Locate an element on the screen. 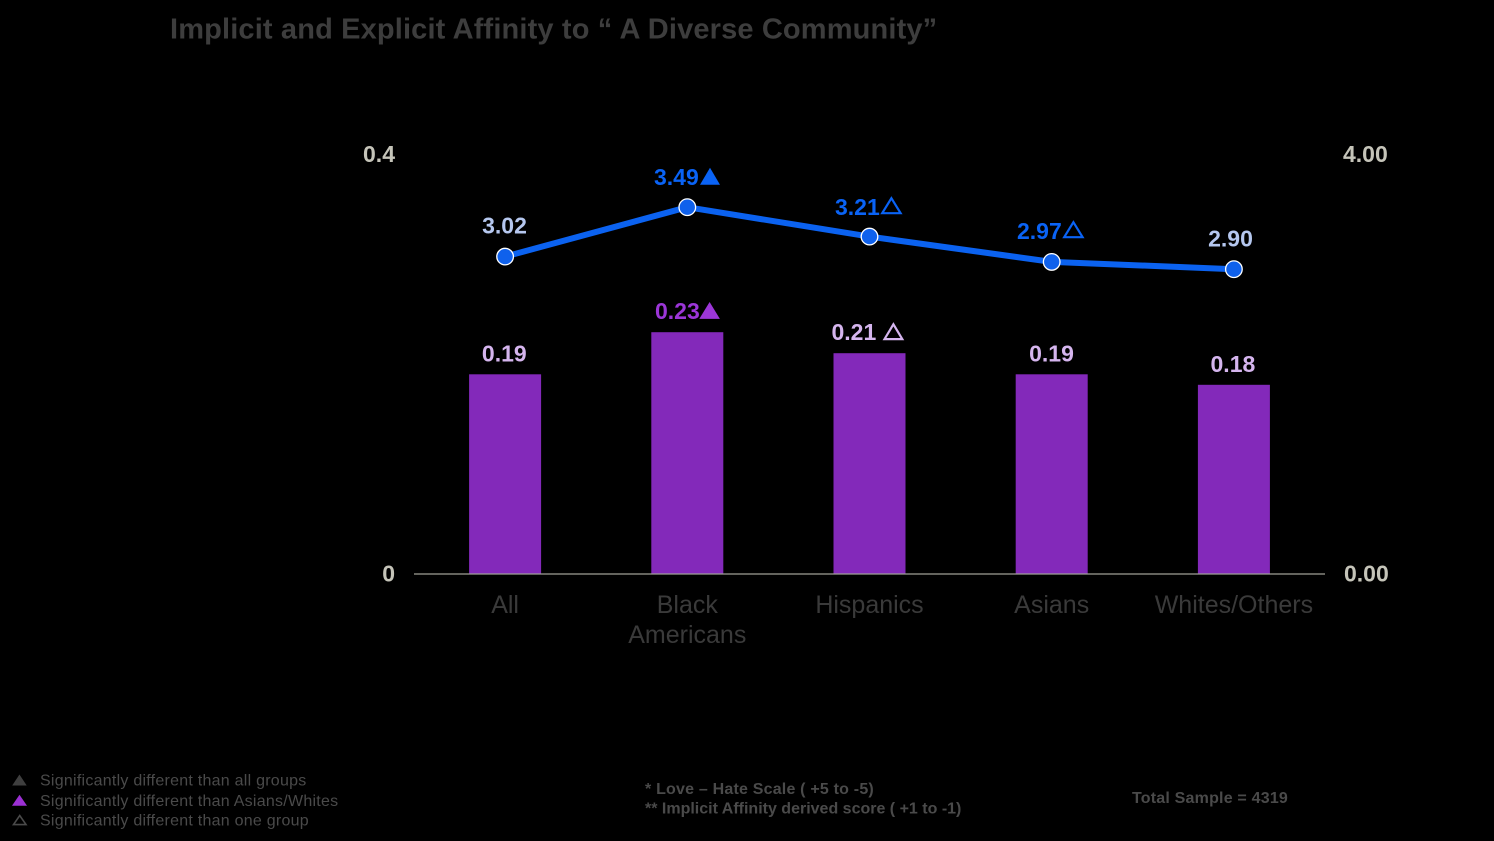 Image resolution: width=1494 pixels, height=841 pixels. svg-text: 3.49 is located at coordinates (676, 177).